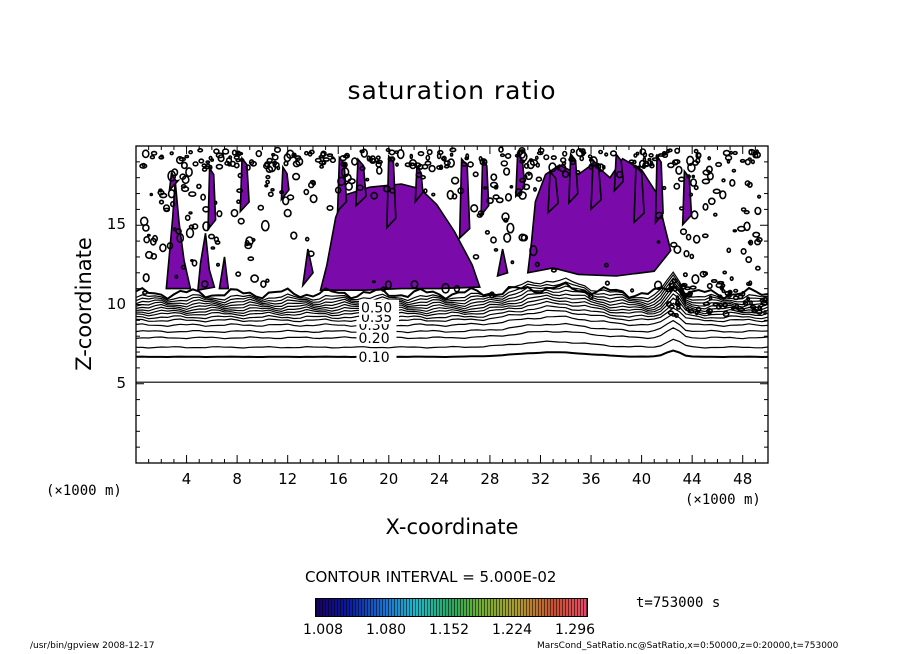 The height and width of the screenshot is (654, 904). What do you see at coordinates (723, 500) in the screenshot?
I see `x-unit-label-right: (×1000 m)` at bounding box center [723, 500].